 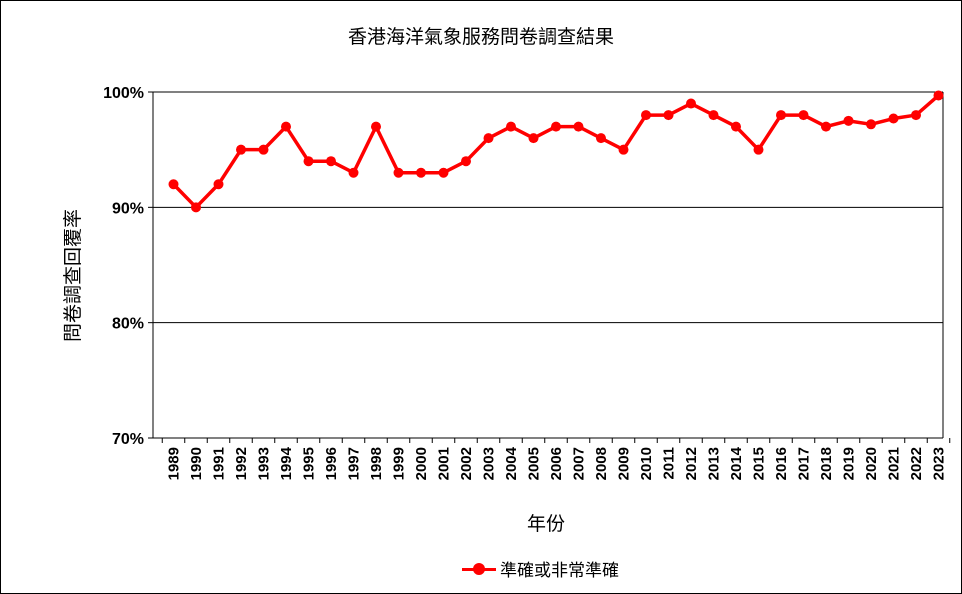 What do you see at coordinates (646, 463) in the screenshot?
I see `x-tick-label: 2010` at bounding box center [646, 463].